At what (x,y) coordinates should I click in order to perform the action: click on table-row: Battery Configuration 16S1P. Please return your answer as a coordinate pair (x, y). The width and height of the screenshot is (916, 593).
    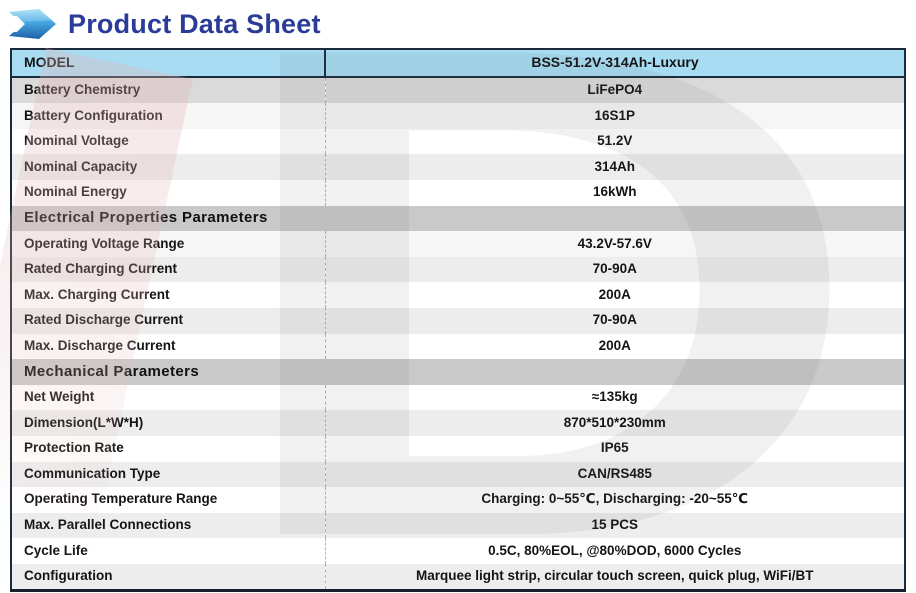
    Looking at the image, I should click on (458, 116).